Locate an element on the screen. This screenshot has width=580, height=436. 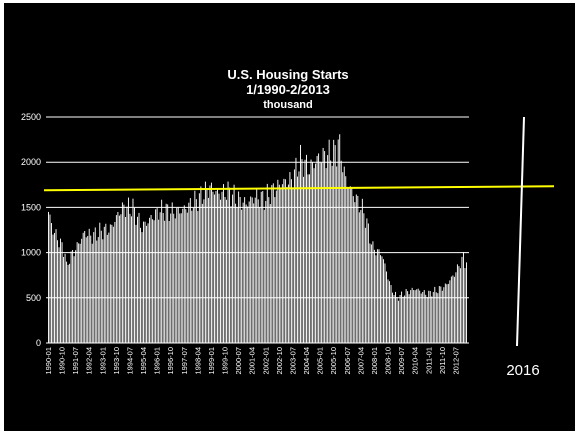
x-tick-label: 2001-04 is located at coordinates (252, 361).